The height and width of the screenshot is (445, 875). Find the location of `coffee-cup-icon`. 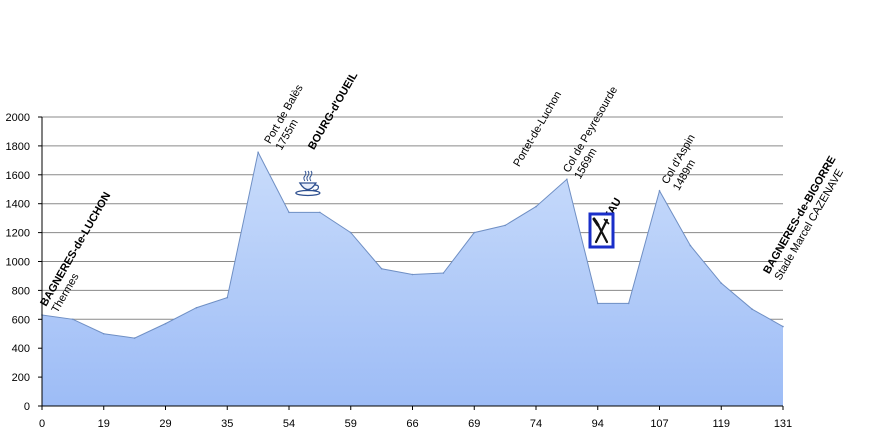

coffee-cup-icon is located at coordinates (308, 183).